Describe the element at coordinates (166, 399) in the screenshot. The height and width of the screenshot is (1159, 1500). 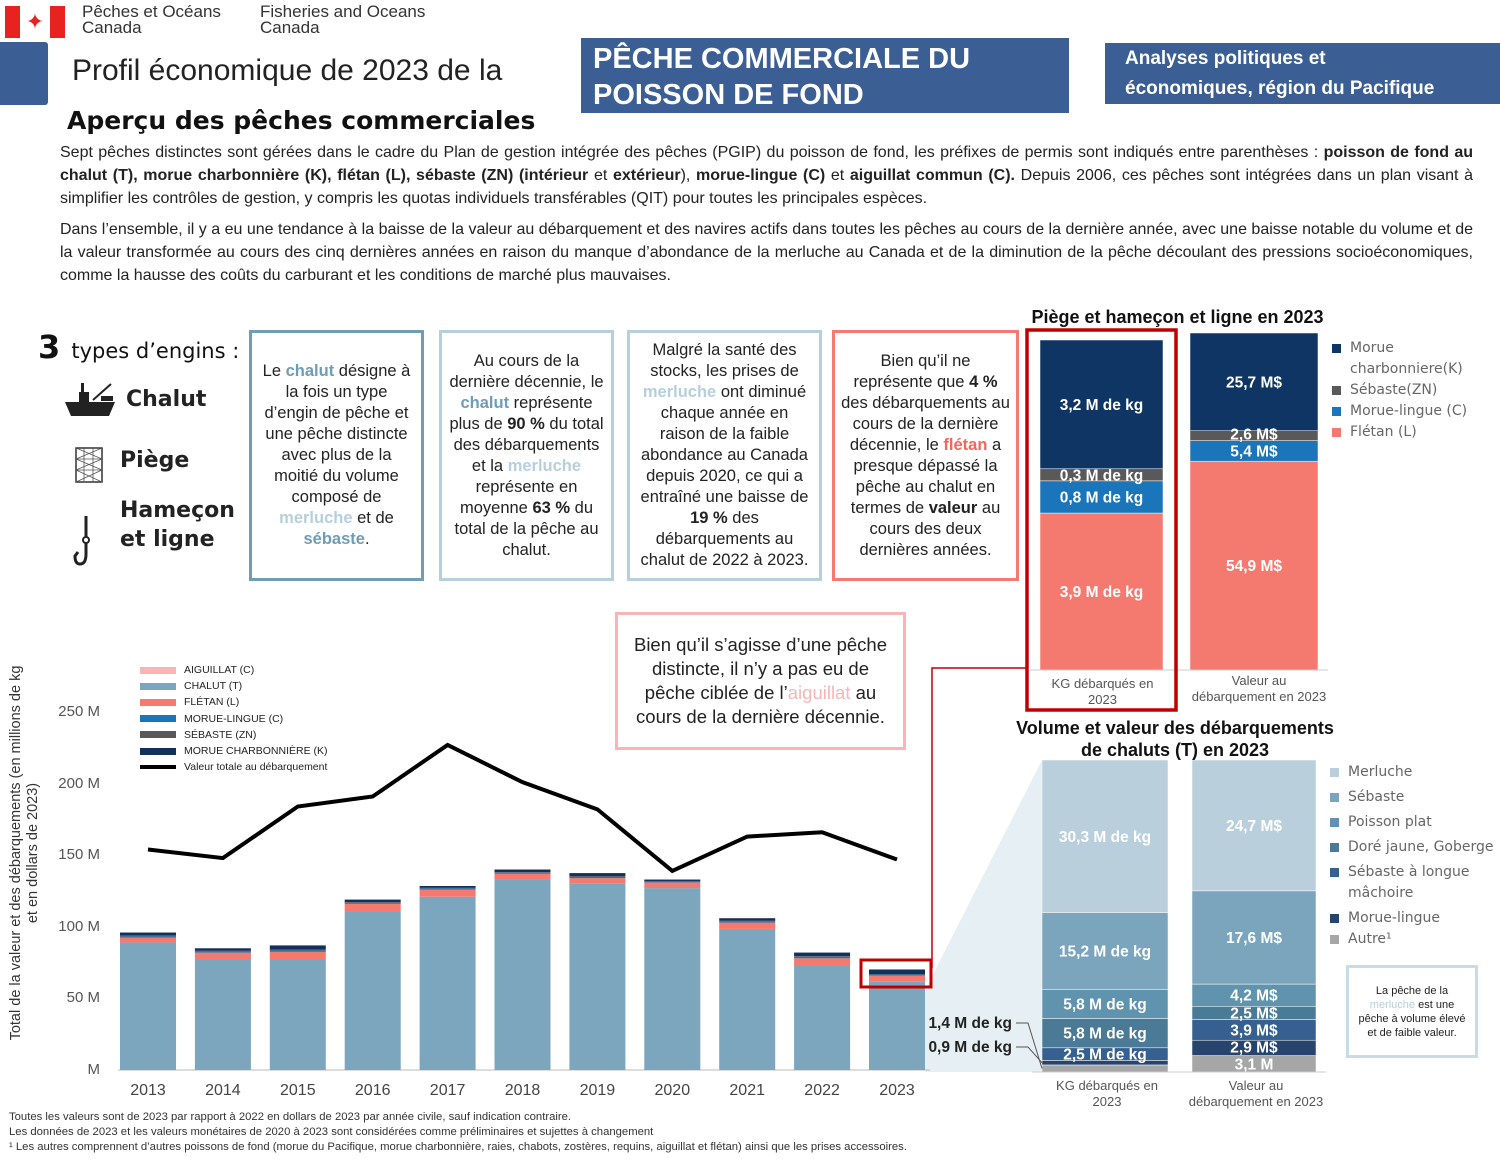
I see `gear-label-chalut: Chalut` at that location.